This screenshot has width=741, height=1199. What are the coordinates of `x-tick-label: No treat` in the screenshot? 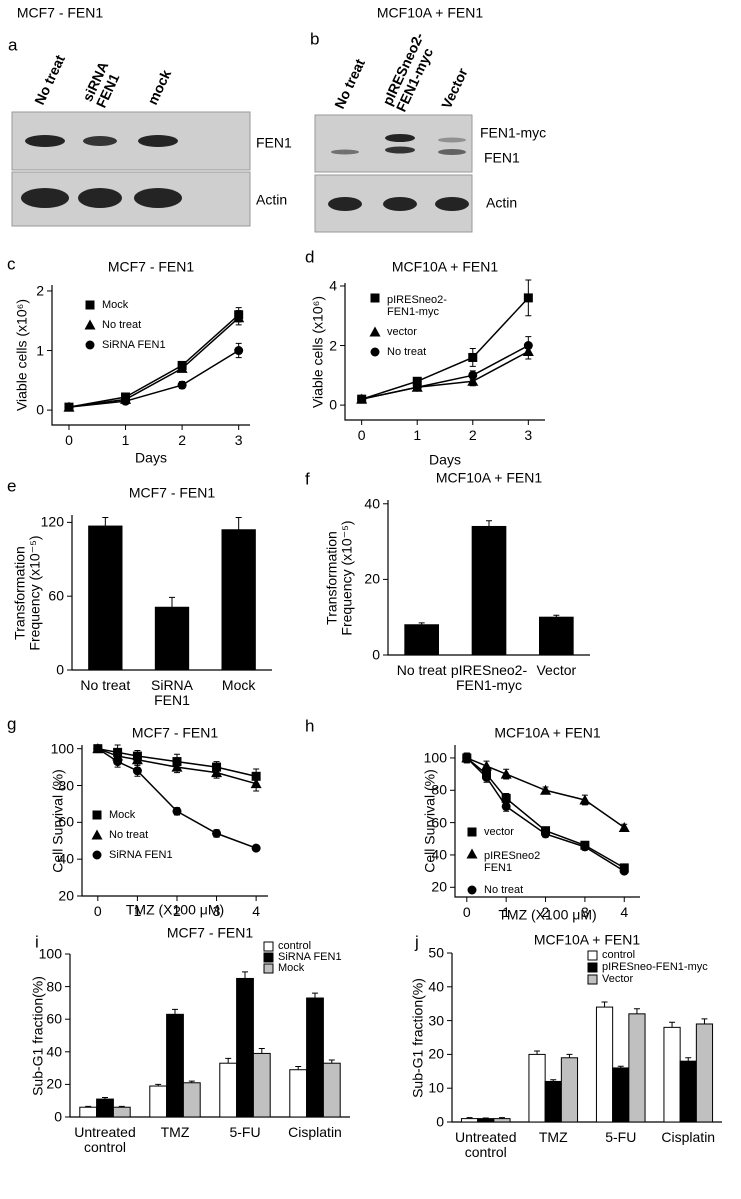 It's located at (105, 685).